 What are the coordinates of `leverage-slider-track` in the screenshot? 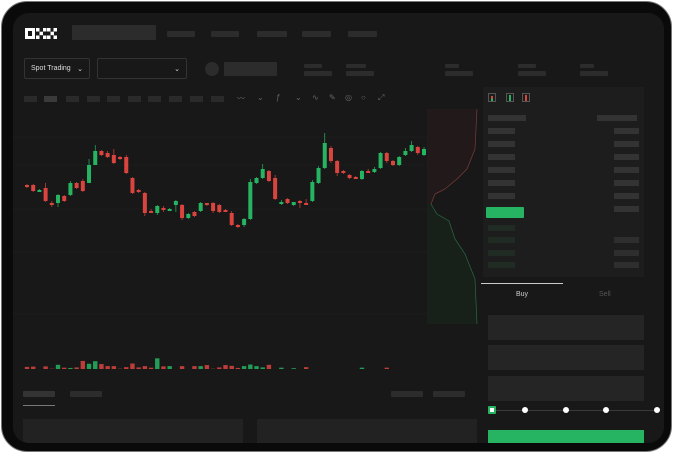 It's located at (575, 410).